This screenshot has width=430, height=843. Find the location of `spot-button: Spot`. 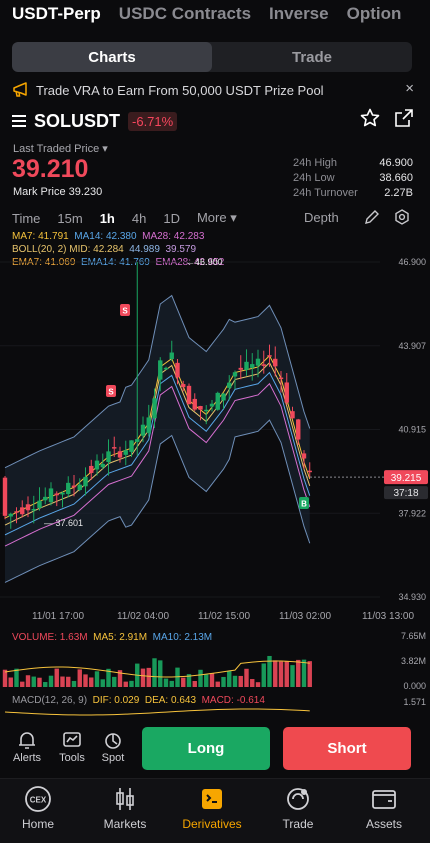

spot-button: Spot is located at coordinates (113, 747).